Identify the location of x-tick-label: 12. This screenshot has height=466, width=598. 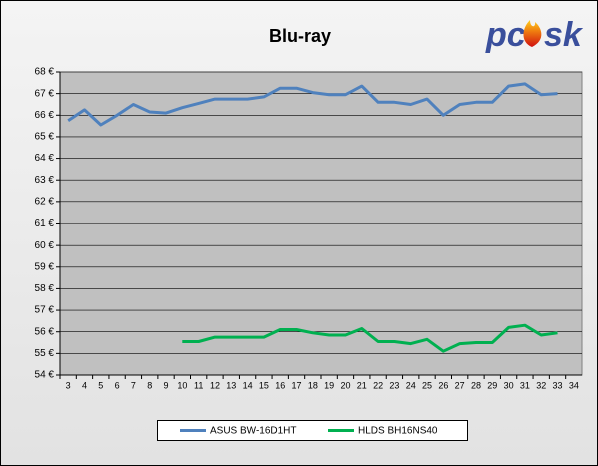
(215, 385).